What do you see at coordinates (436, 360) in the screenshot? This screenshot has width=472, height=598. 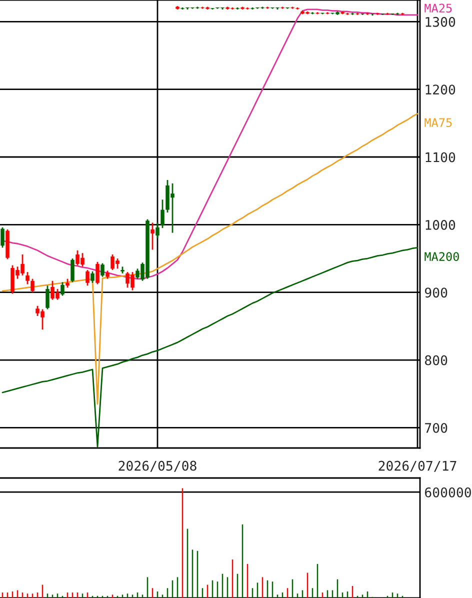 I see `y-tick-label: 800` at bounding box center [436, 360].